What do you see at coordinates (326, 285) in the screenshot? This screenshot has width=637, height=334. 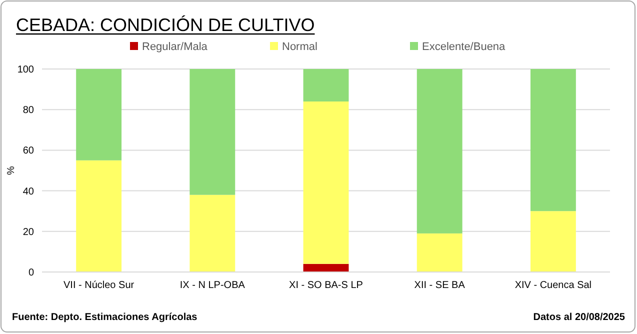 I see `x-tick-label: XI - SO BA-S LP` at bounding box center [326, 285].